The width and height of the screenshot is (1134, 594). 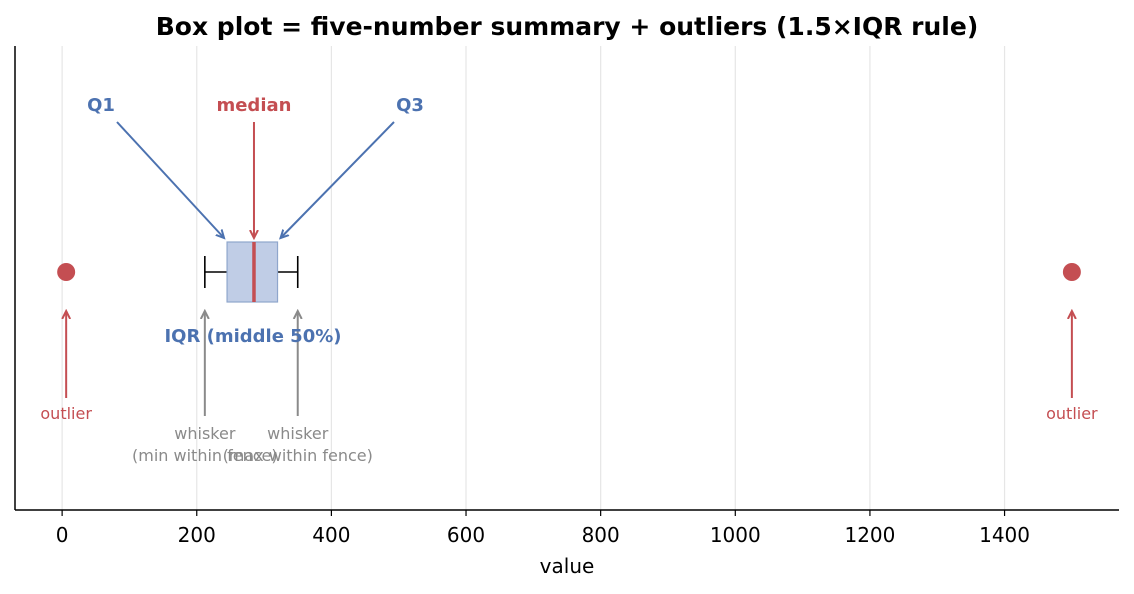 I want to click on x-axis-ticks: 0 200 400 600 800 1000 1200 1400, so click(x=543, y=528).